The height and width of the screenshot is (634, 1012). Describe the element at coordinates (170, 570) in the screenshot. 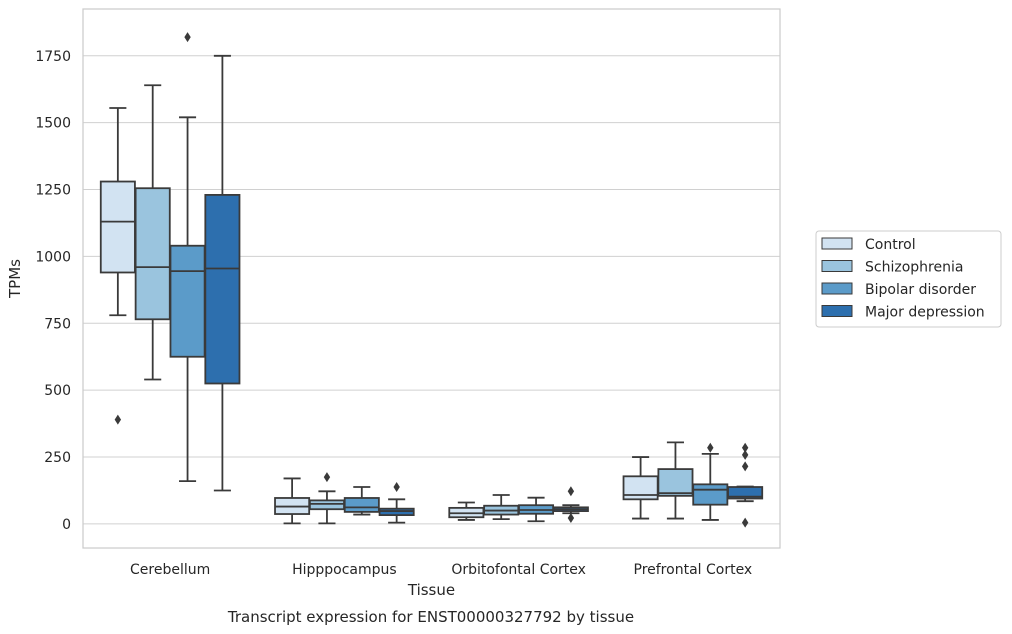

I see `x-tick-label: Cerebellum` at that location.